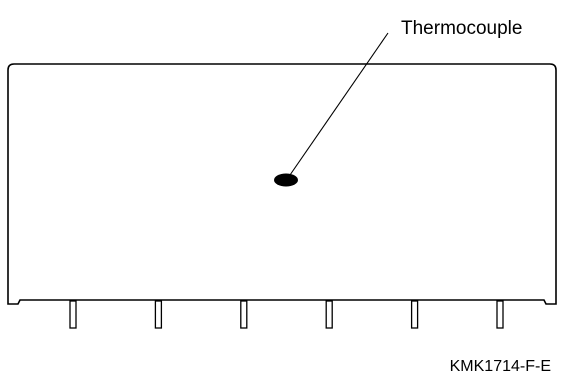 This screenshot has height=374, width=564. What do you see at coordinates (500, 366) in the screenshot?
I see `figure-code-label: KMK1714-F-E` at bounding box center [500, 366].